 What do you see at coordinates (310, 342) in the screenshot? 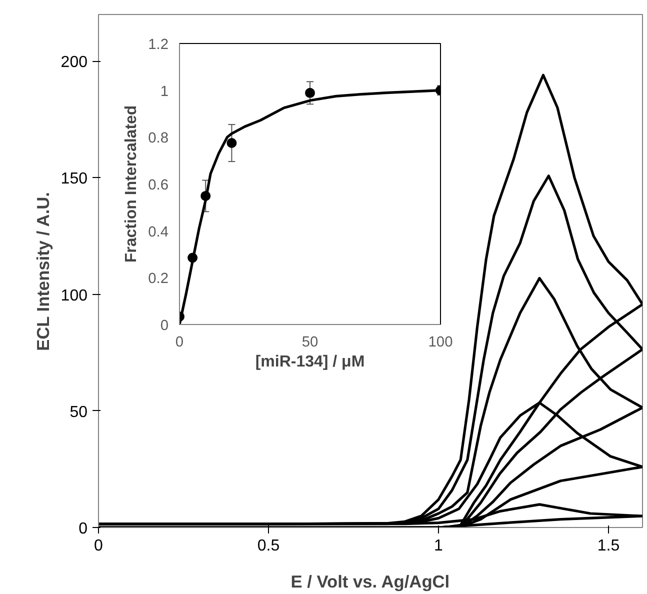
I see `x-tick-label: 50` at bounding box center [310, 342].